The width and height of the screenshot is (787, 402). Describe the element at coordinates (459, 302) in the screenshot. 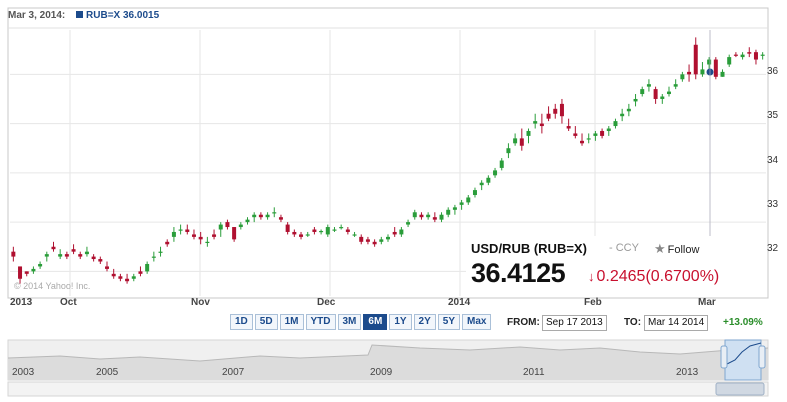

I see `x-tick-label: 2014` at that location.